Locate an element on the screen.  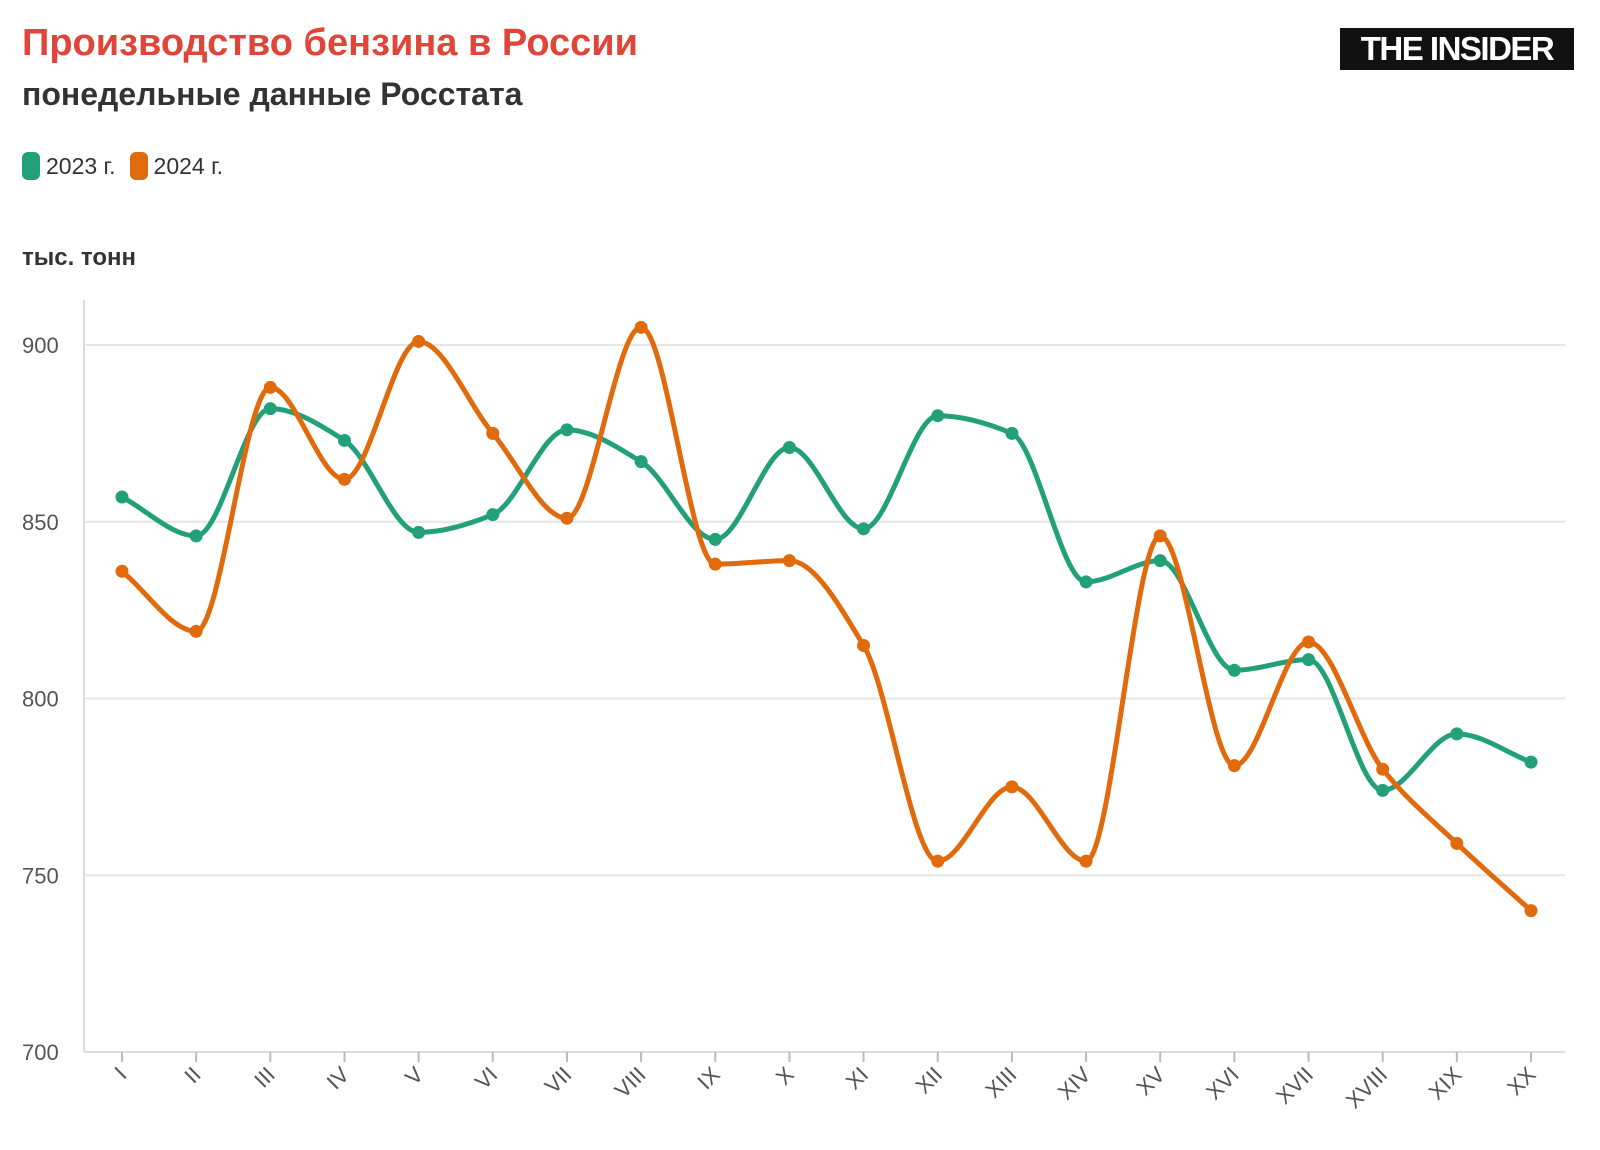
data-point: 2024 г. XIX: 759 is located at coordinates (1457, 843).